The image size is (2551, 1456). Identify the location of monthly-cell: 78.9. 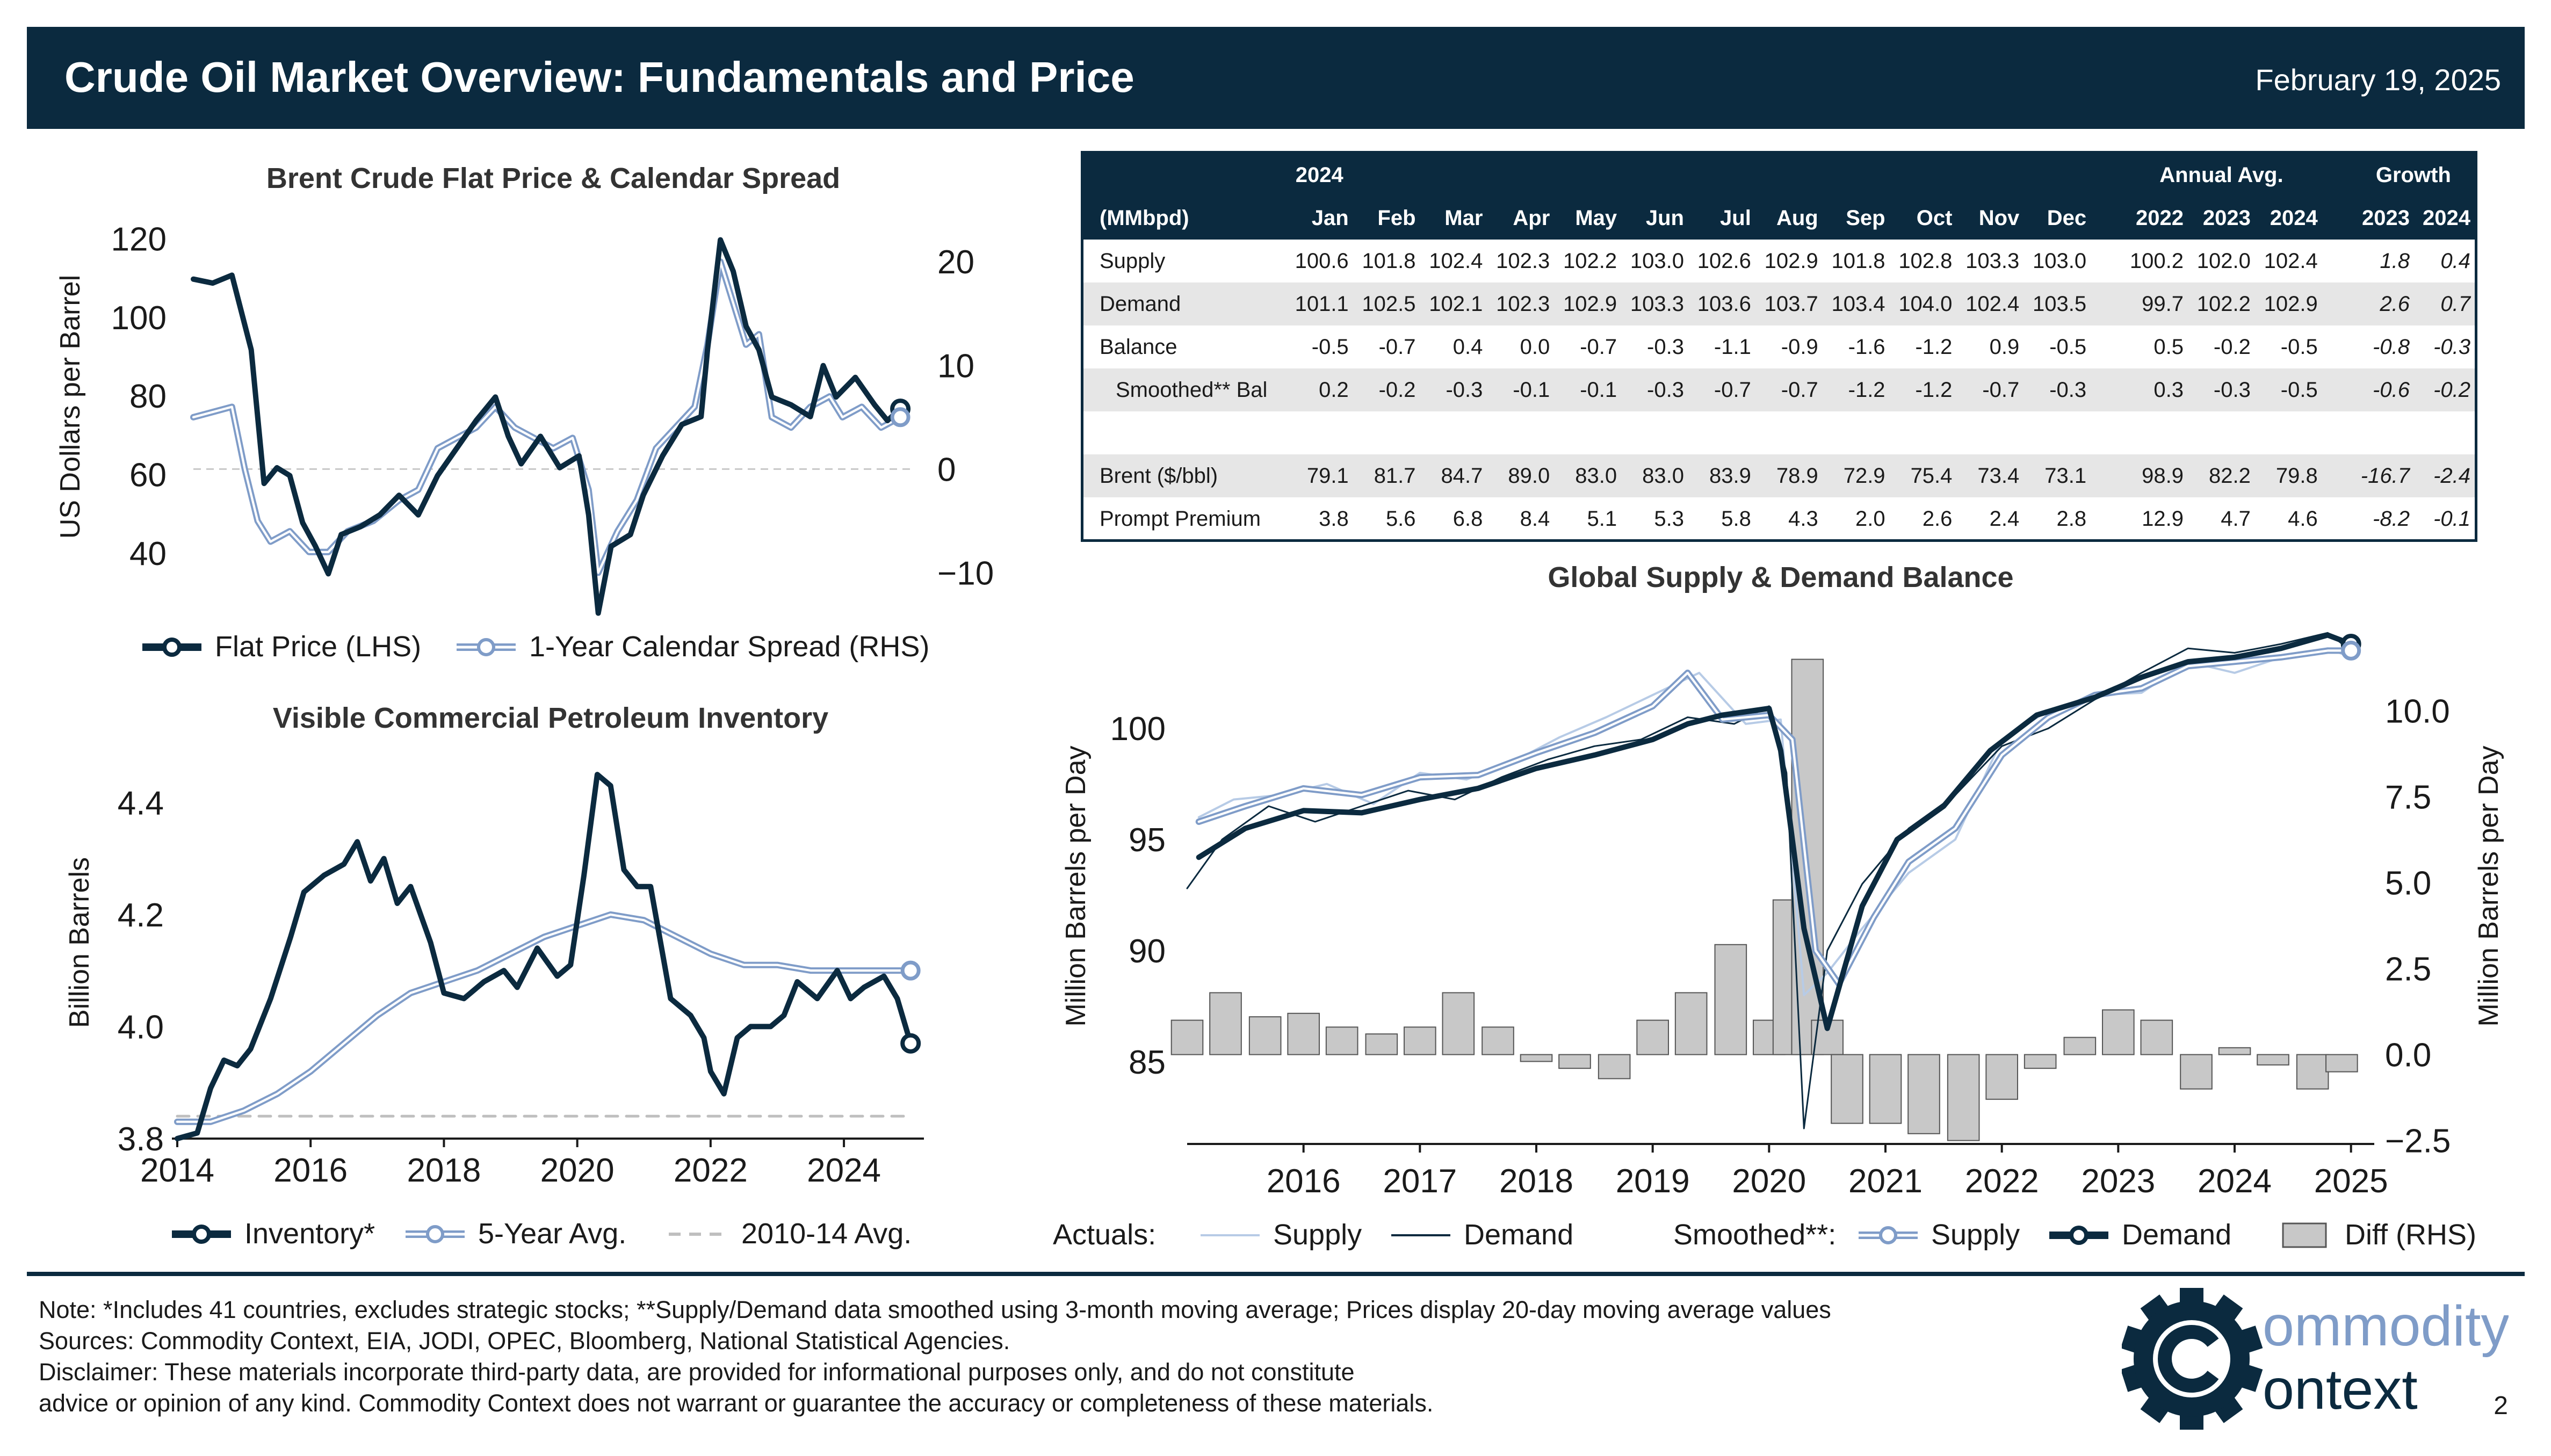
(1797, 475).